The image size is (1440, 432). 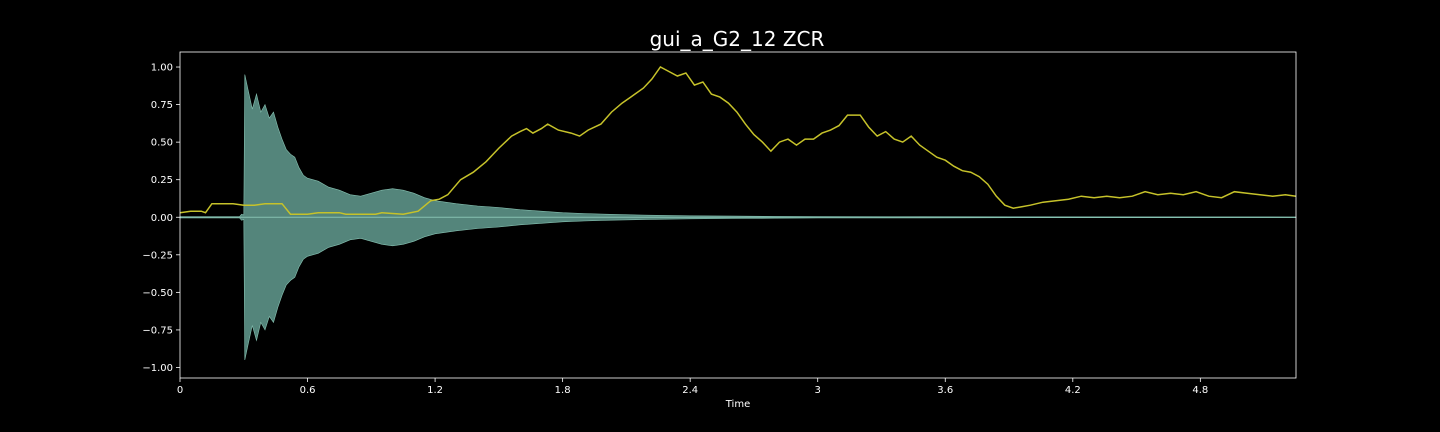 I want to click on y-tick-label: 0.50, so click(x=162, y=143).